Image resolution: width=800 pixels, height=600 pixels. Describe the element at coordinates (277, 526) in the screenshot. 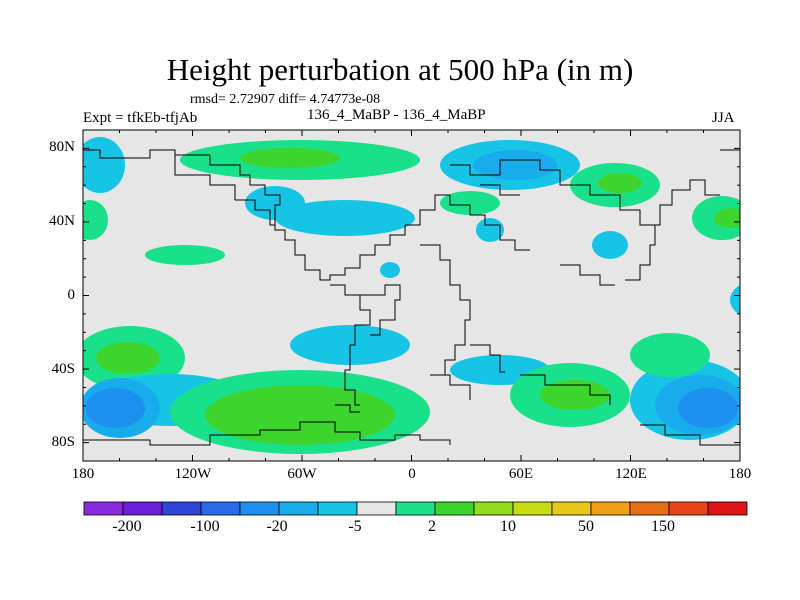

I see `colorbar-label: -20` at that location.